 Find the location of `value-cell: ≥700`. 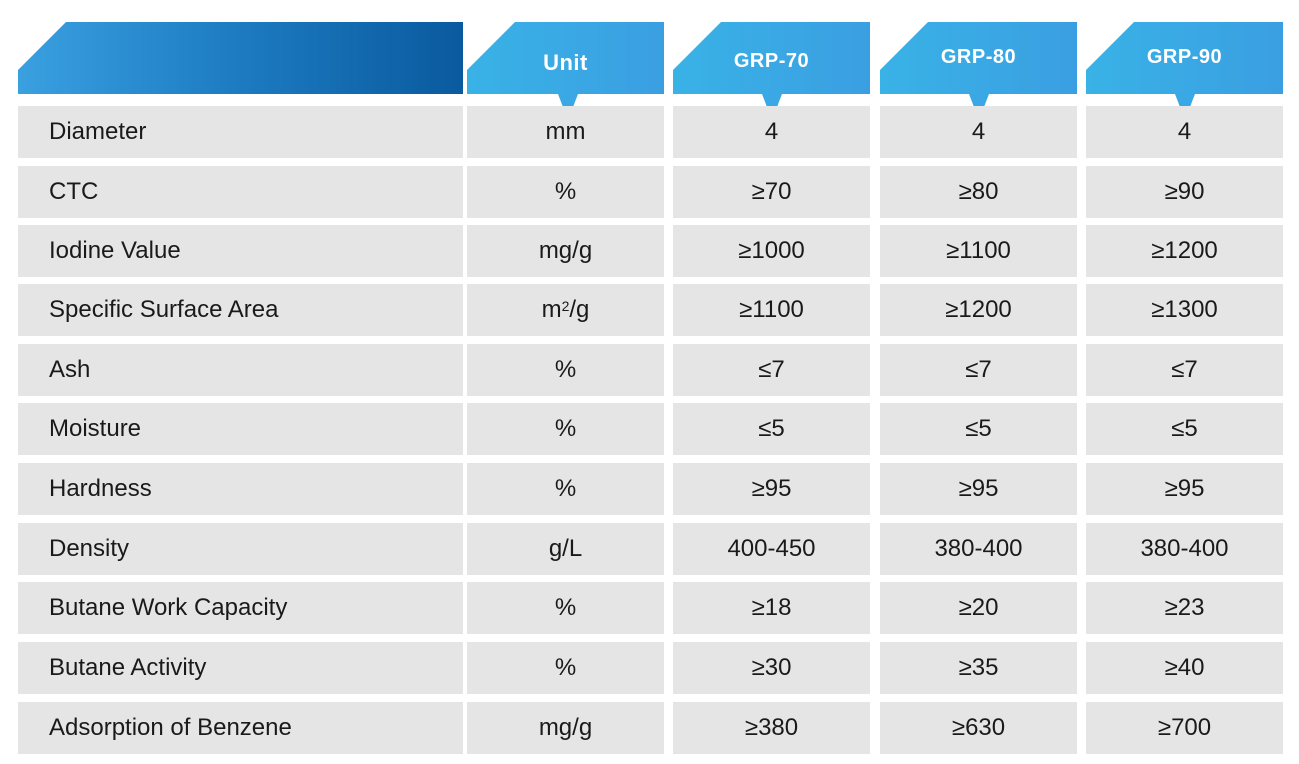

value-cell: ≥700 is located at coordinates (1184, 728).